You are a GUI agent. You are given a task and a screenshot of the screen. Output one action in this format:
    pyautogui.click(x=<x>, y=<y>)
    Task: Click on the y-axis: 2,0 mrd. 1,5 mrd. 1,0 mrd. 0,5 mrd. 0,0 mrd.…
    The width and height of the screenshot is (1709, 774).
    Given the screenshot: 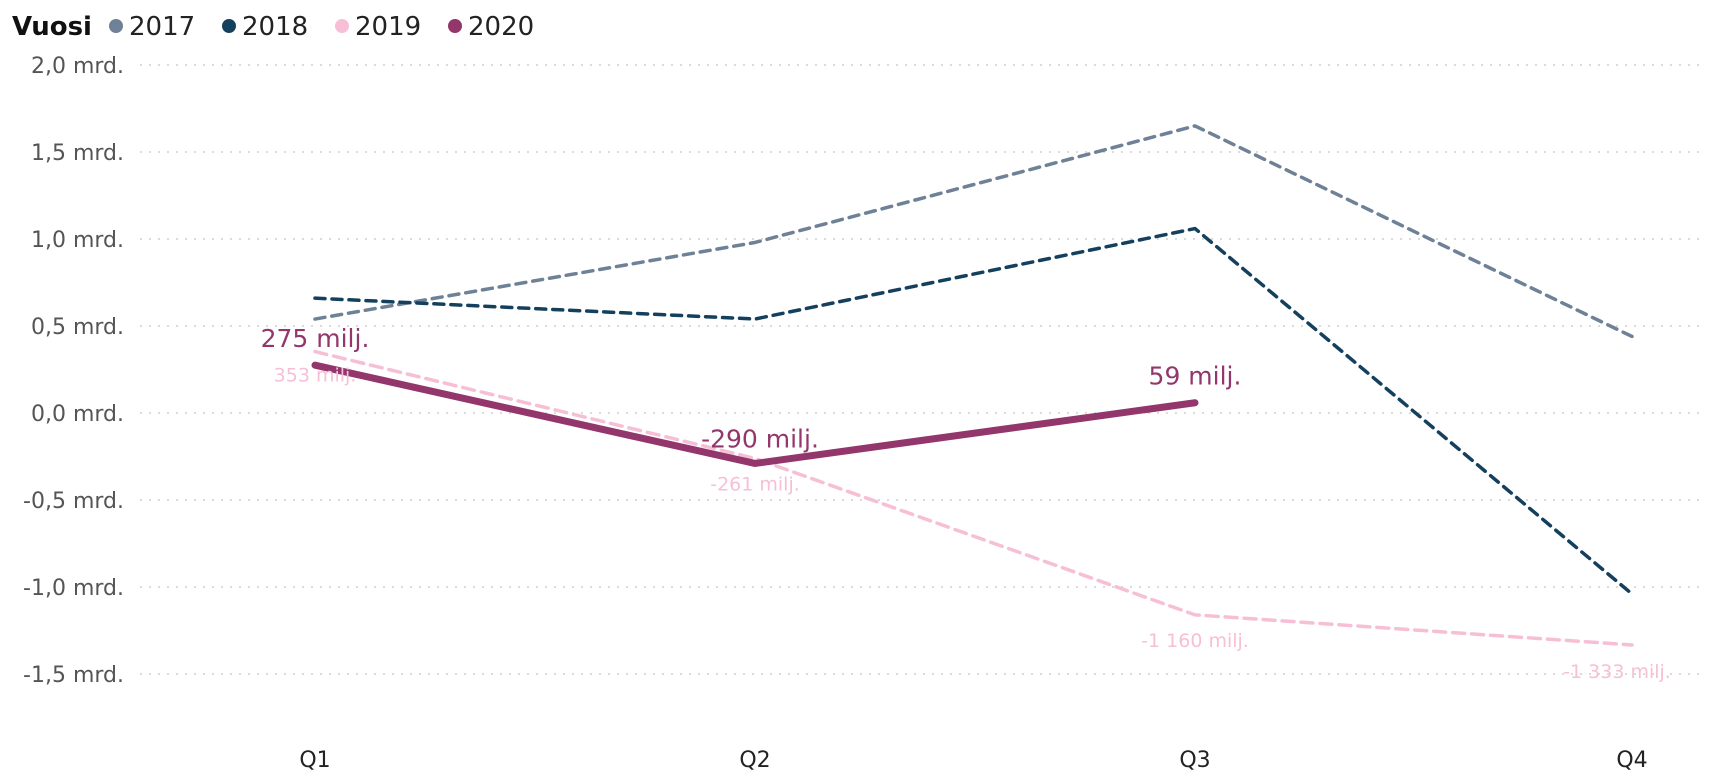 What is the action you would take?
    pyautogui.click(x=73, y=371)
    